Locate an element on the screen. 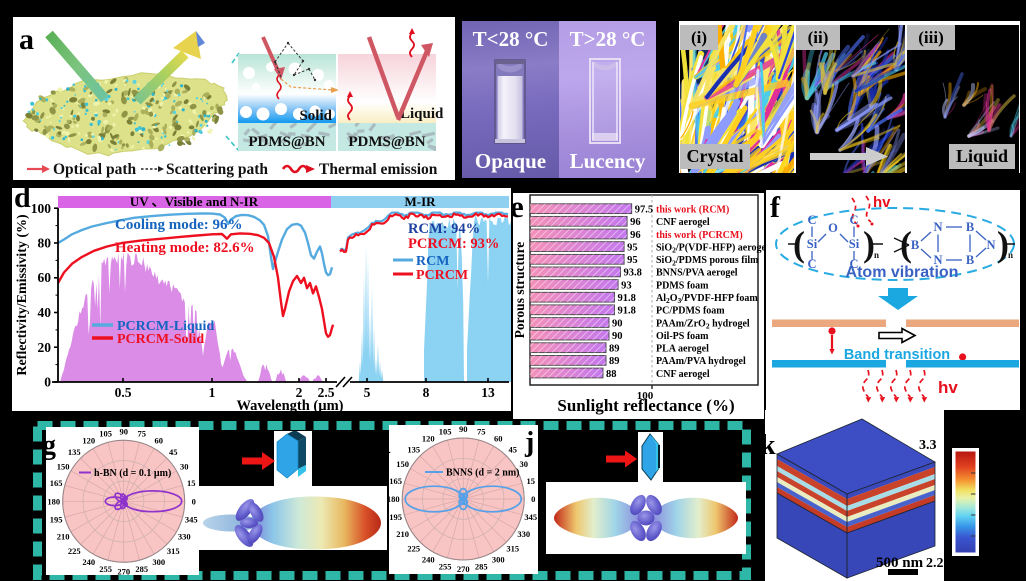 The image size is (1026, 581). svg-text: Solid is located at coordinates (315, 116).